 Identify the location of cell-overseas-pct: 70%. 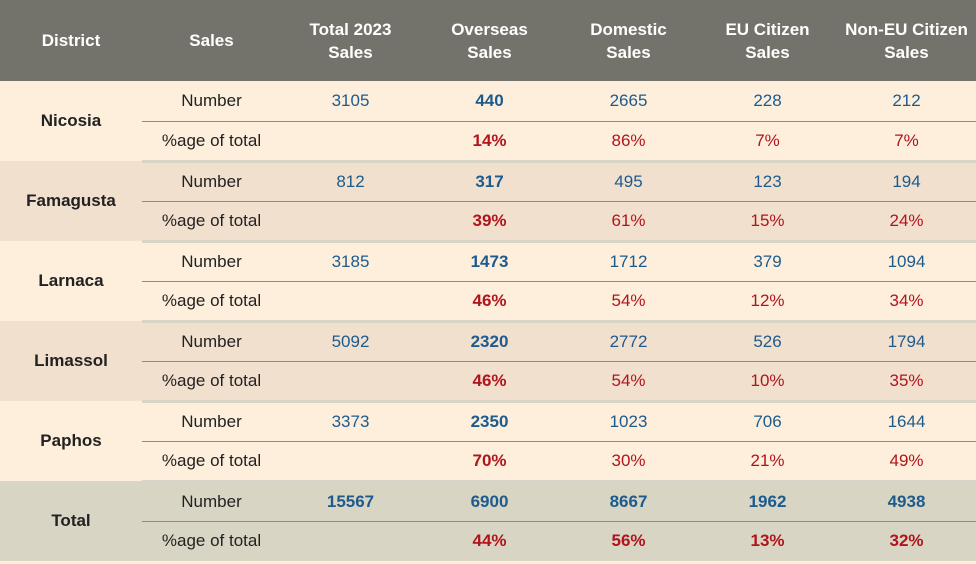
(489, 462).